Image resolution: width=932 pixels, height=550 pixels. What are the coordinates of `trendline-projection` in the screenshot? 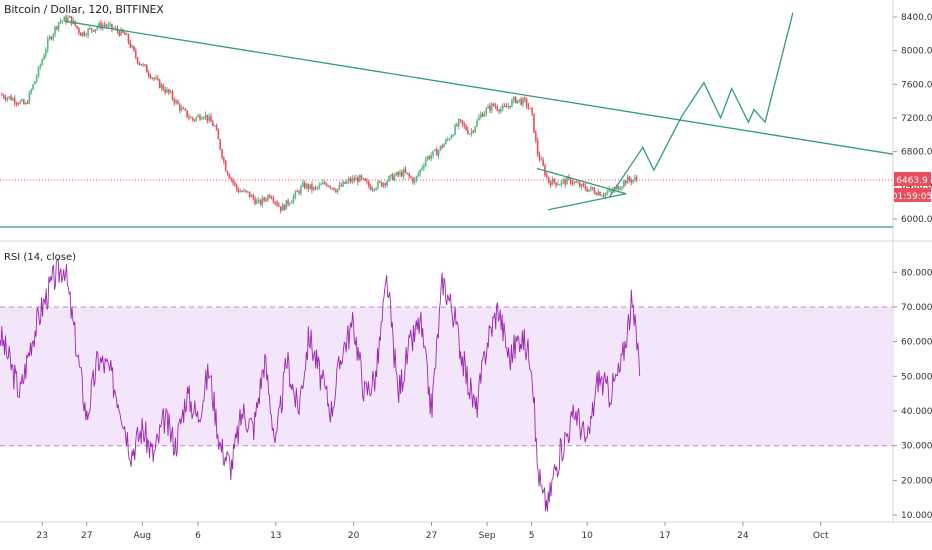 It's located at (701, 105).